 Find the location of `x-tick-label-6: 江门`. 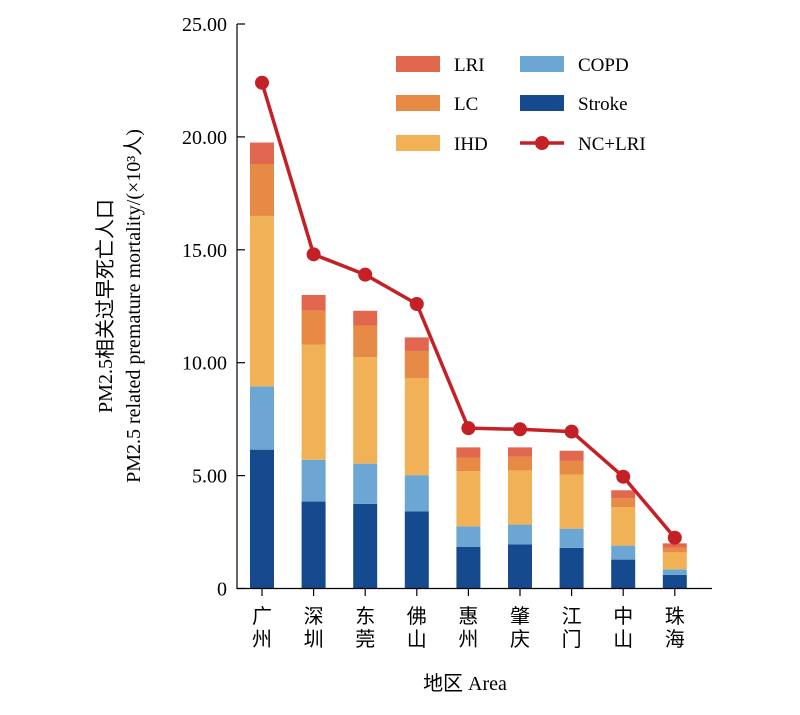

x-tick-label-6: 江门 is located at coordinates (572, 628).